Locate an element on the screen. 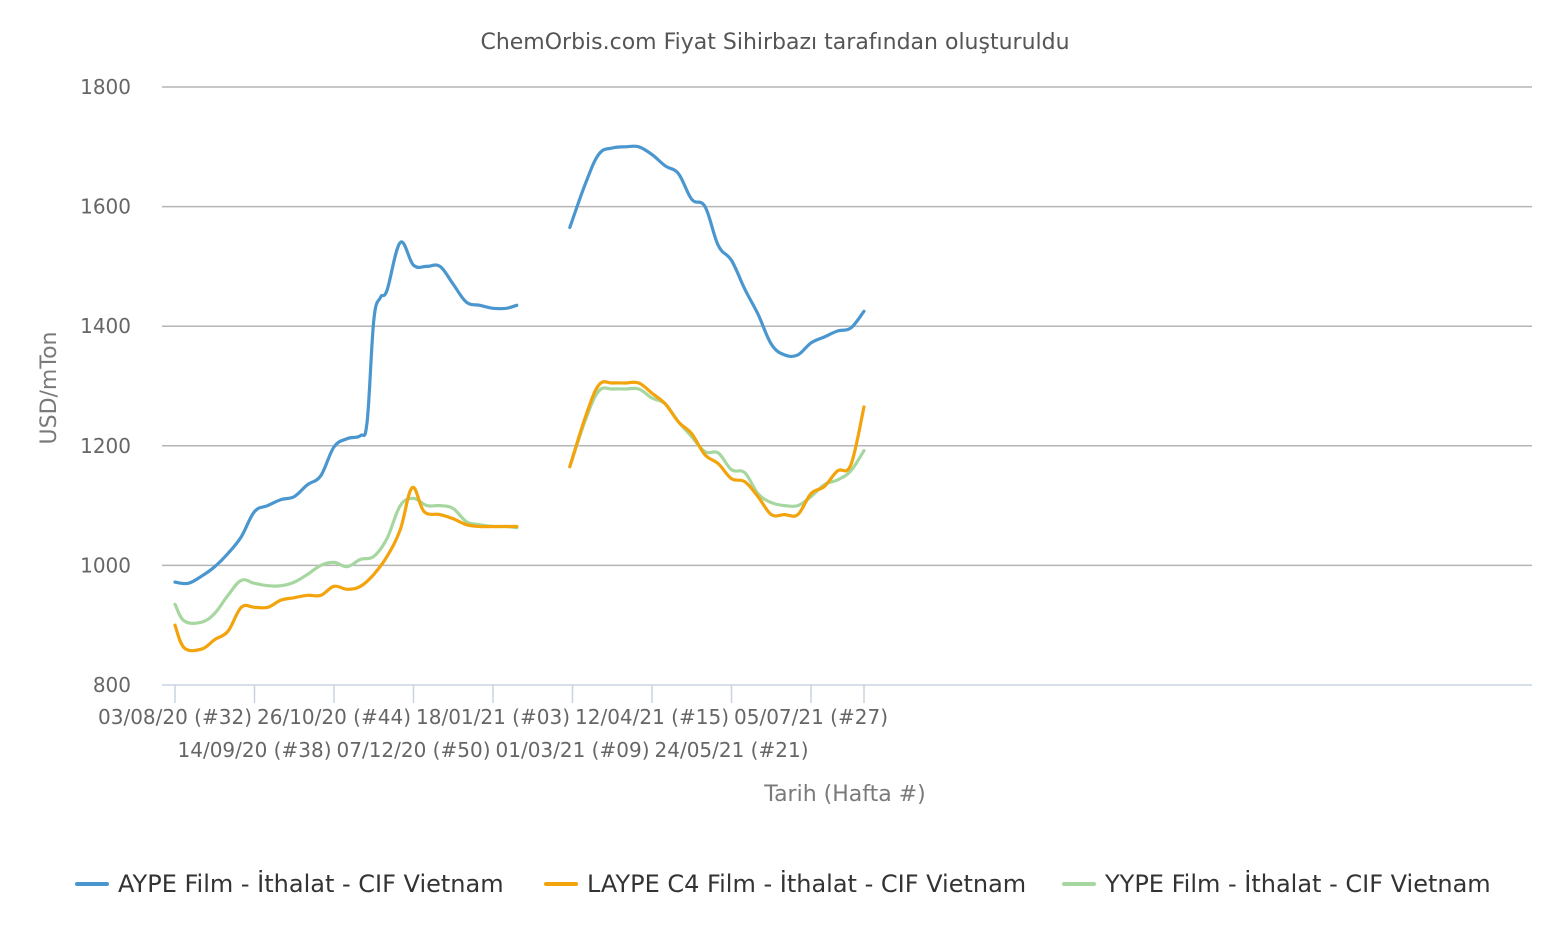 The height and width of the screenshot is (934, 1552). x-tick-label: 07/12/20 (#50) is located at coordinates (414, 750).